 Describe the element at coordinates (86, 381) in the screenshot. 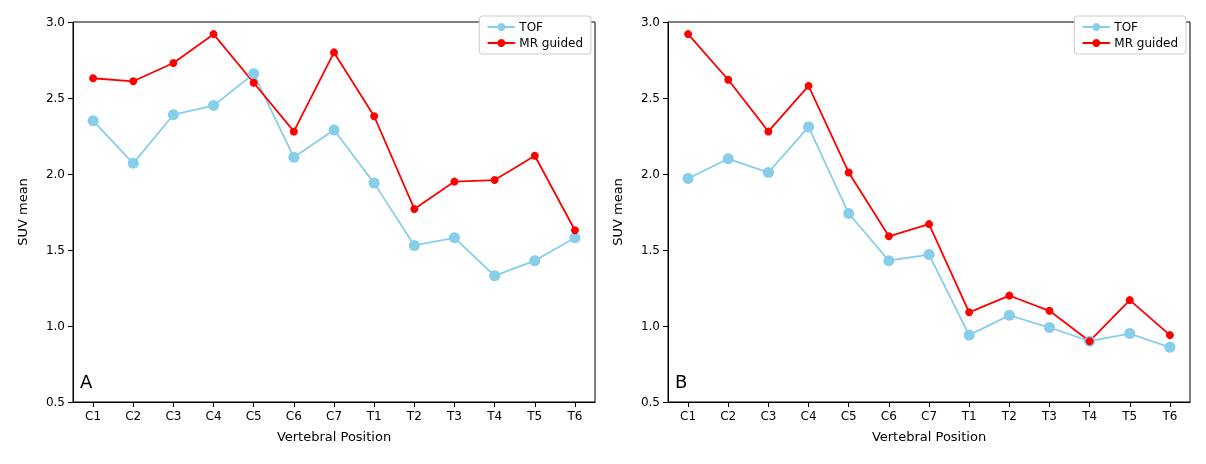

I see `annotation: A` at that location.